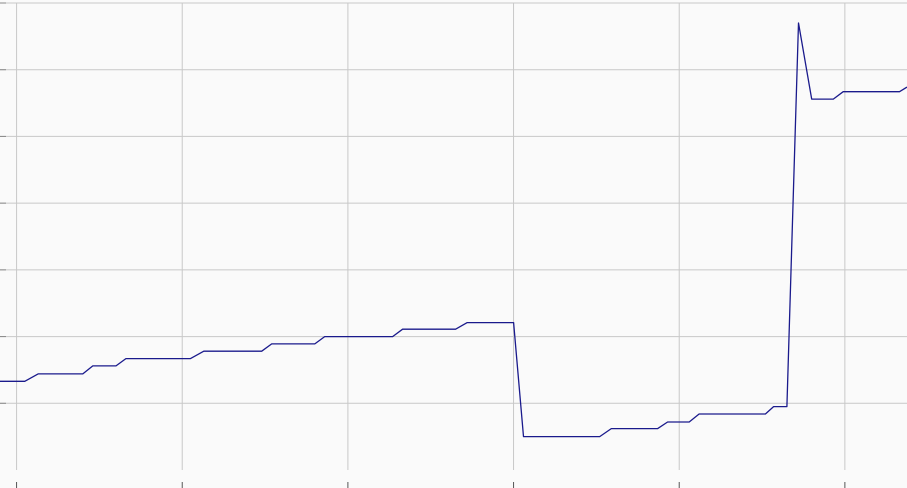 The image size is (907, 488). What do you see at coordinates (431, 485) in the screenshot?
I see `x-axis-ticks` at bounding box center [431, 485].